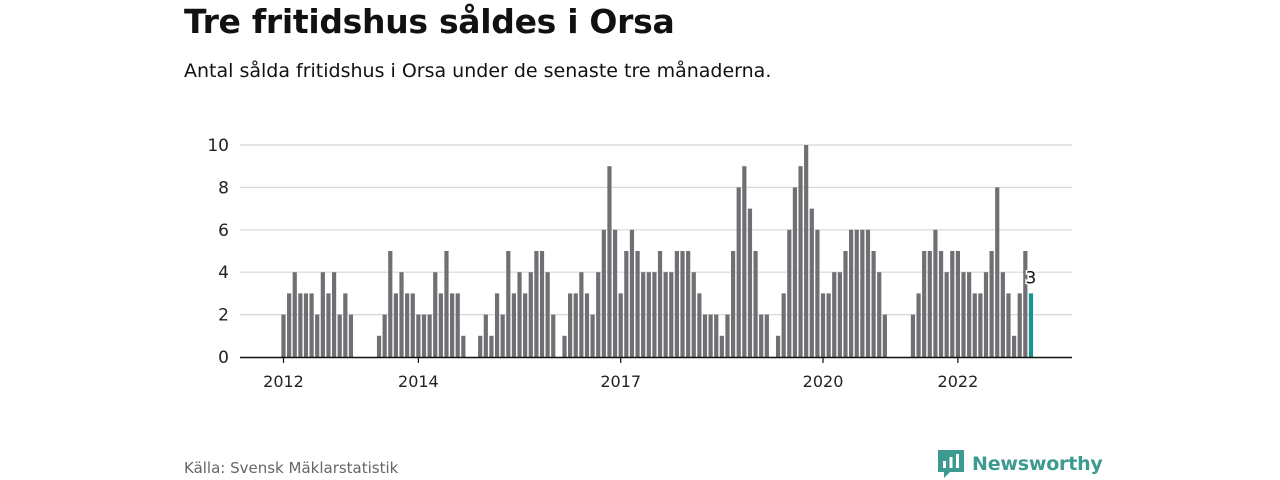 The height and width of the screenshot is (480, 1280). Describe the element at coordinates (620, 381) in the screenshot. I see `x-tick-label: 2017` at that location.